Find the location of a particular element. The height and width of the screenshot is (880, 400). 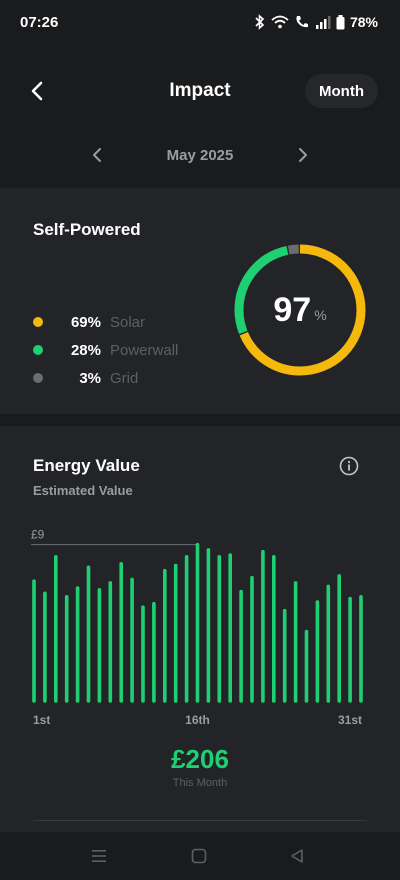

home-button is located at coordinates (199, 856).